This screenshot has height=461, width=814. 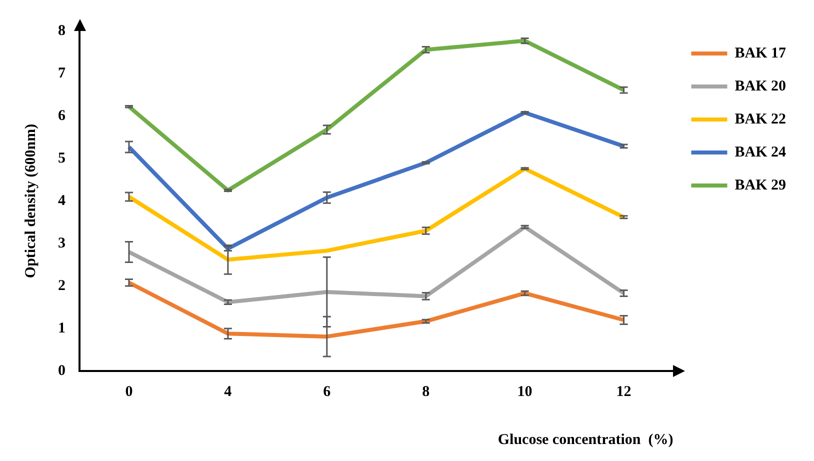 What do you see at coordinates (129, 392) in the screenshot?
I see `x-tick-label: 0` at bounding box center [129, 392].